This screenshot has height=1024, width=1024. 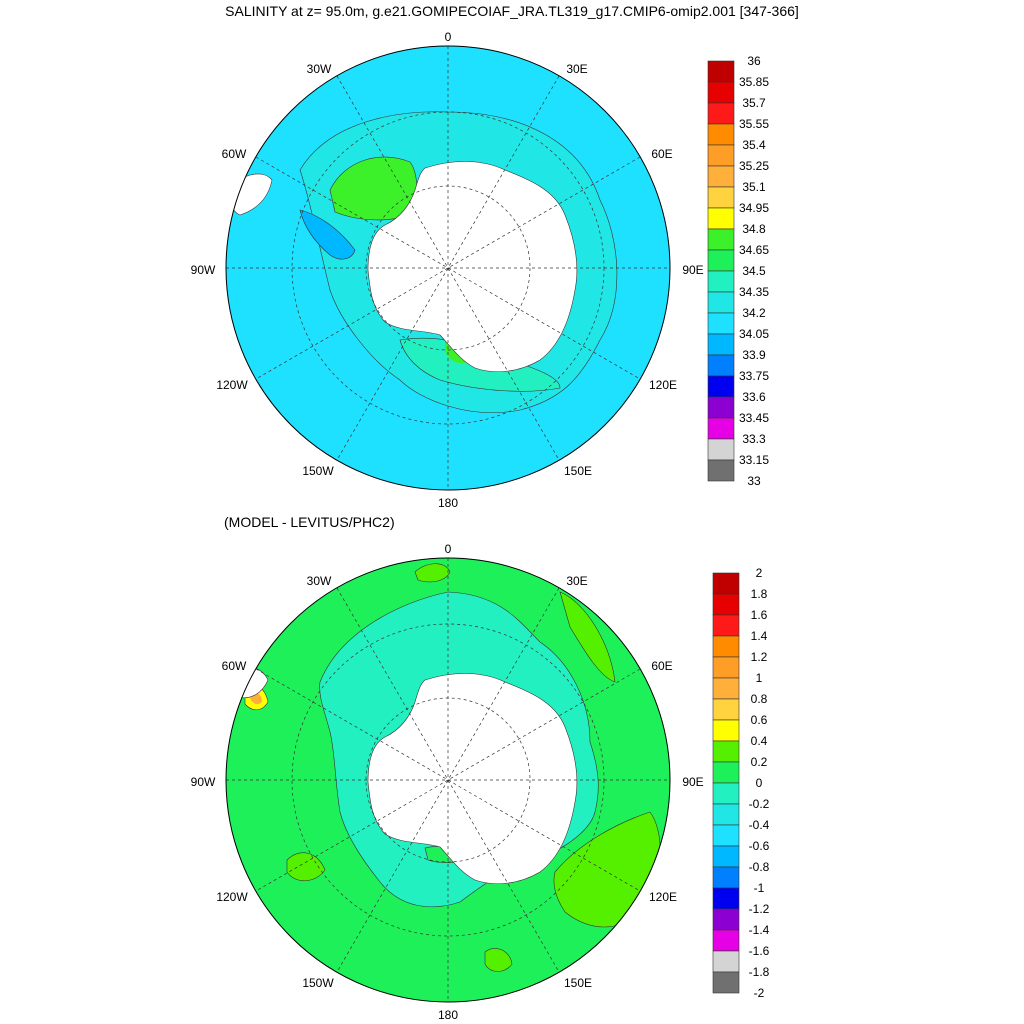 What do you see at coordinates (754, 292) in the screenshot?
I see `colorbar-label: 34.35` at bounding box center [754, 292].